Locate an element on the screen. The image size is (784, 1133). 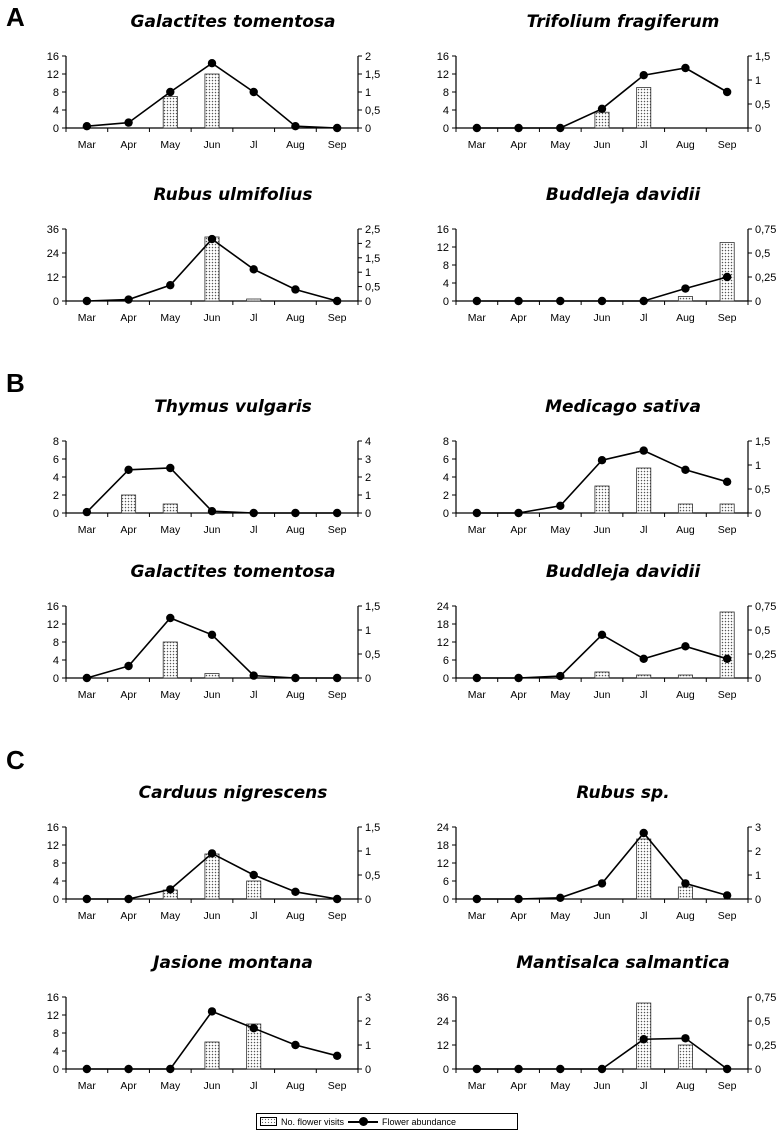
left-tick-label: 4 is located at coordinates (56, 478).